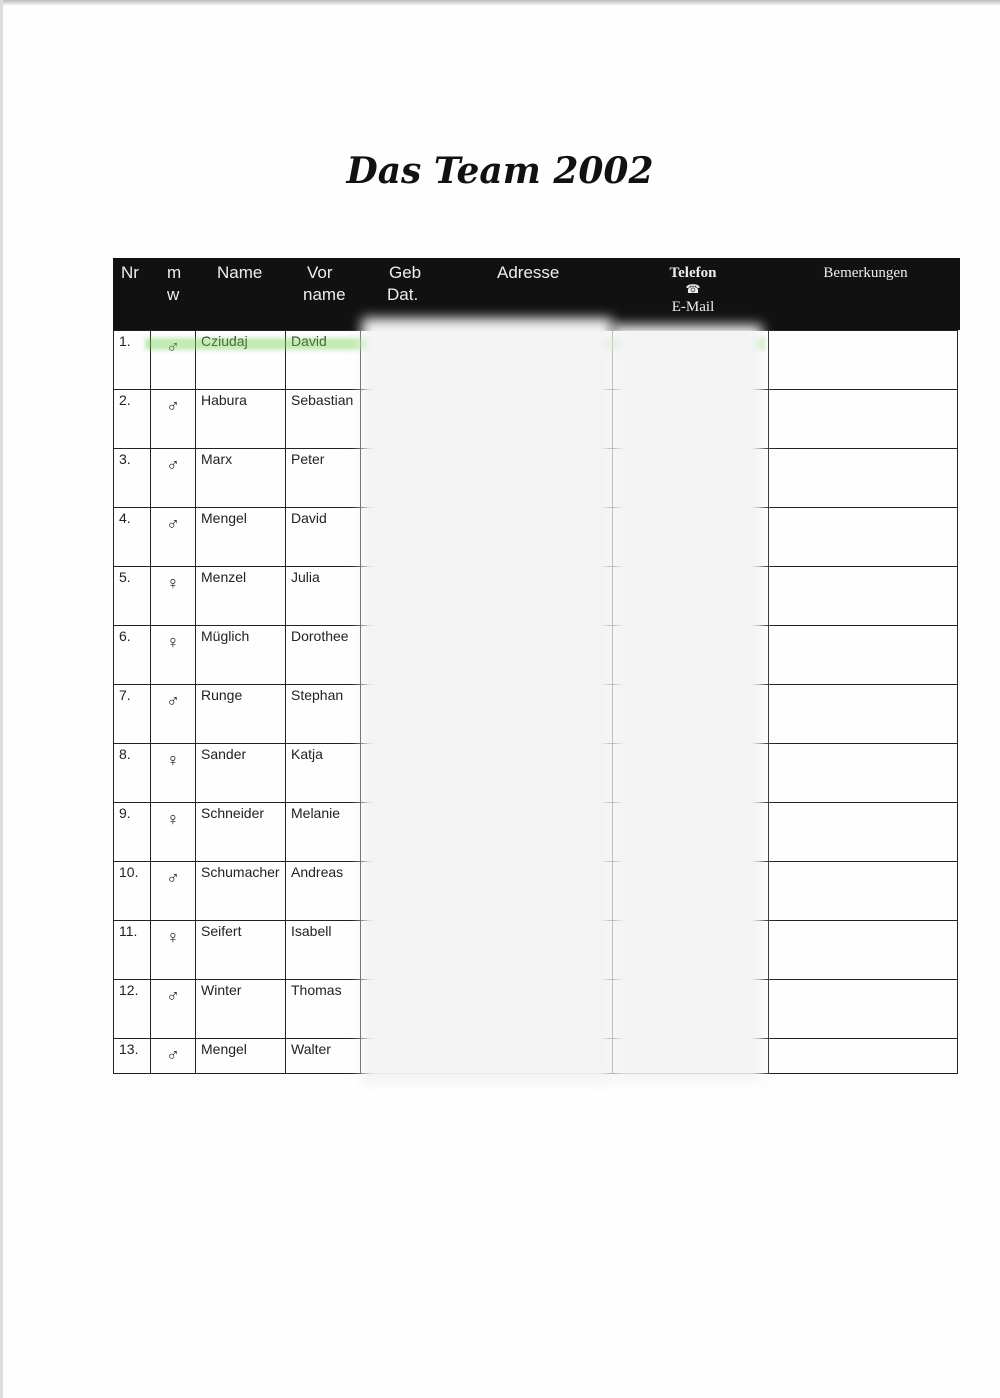  What do you see at coordinates (131, 950) in the screenshot?
I see `nr-cell: 11.` at bounding box center [131, 950].